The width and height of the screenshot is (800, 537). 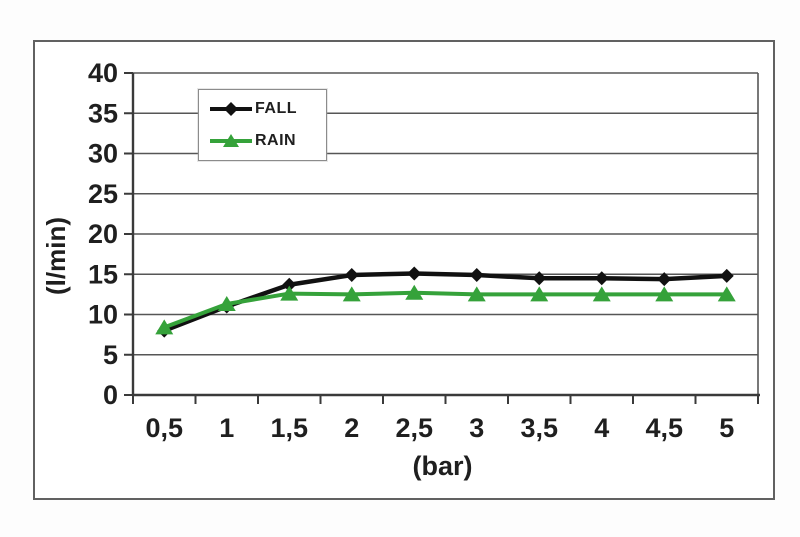 I want to click on svg-text: 40, so click(x=103, y=73).